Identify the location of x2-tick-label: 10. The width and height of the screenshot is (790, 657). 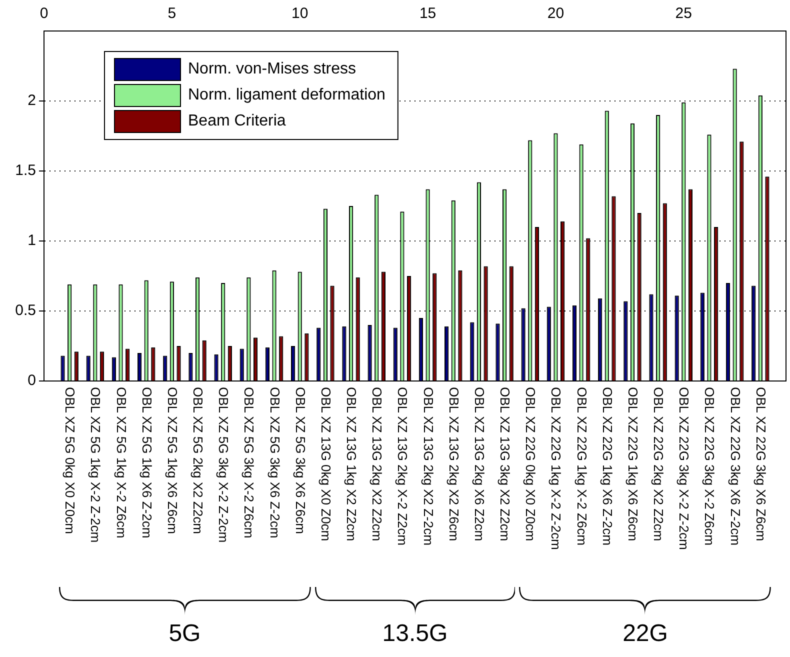
(300, 13).